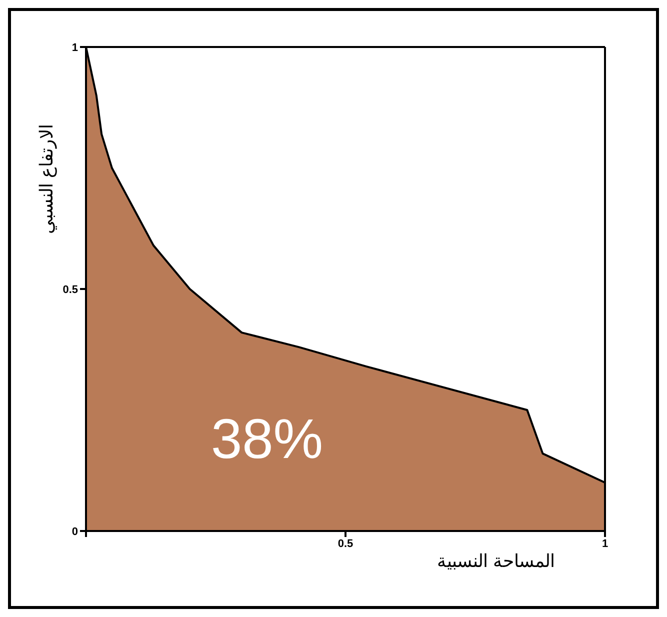 Image resolution: width=667 pixels, height=617 pixels. I want to click on y-axis-title: الارتفاع النسبي, so click(47, 179).